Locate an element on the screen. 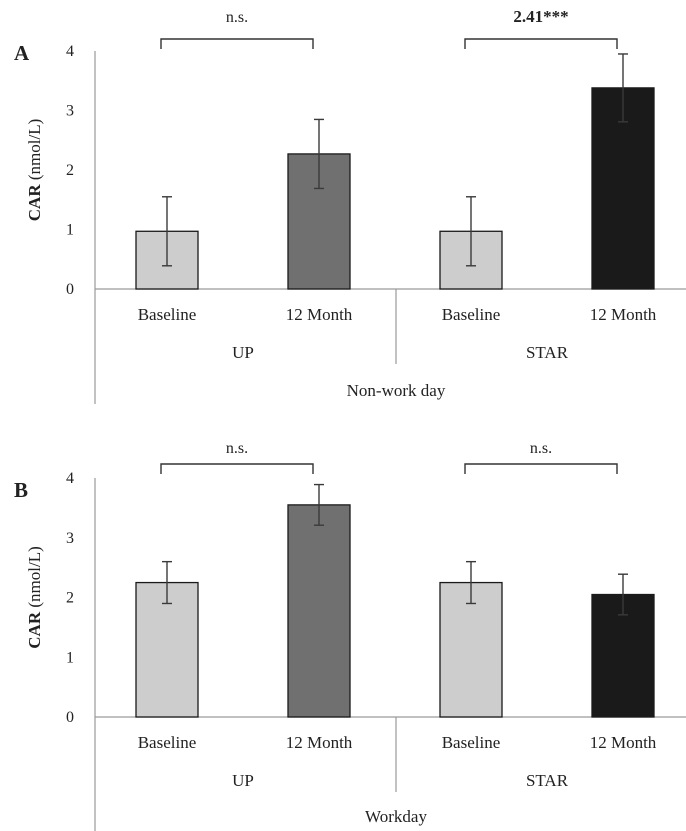 The width and height of the screenshot is (686, 831). panel-letter: B is located at coordinates (21, 490).